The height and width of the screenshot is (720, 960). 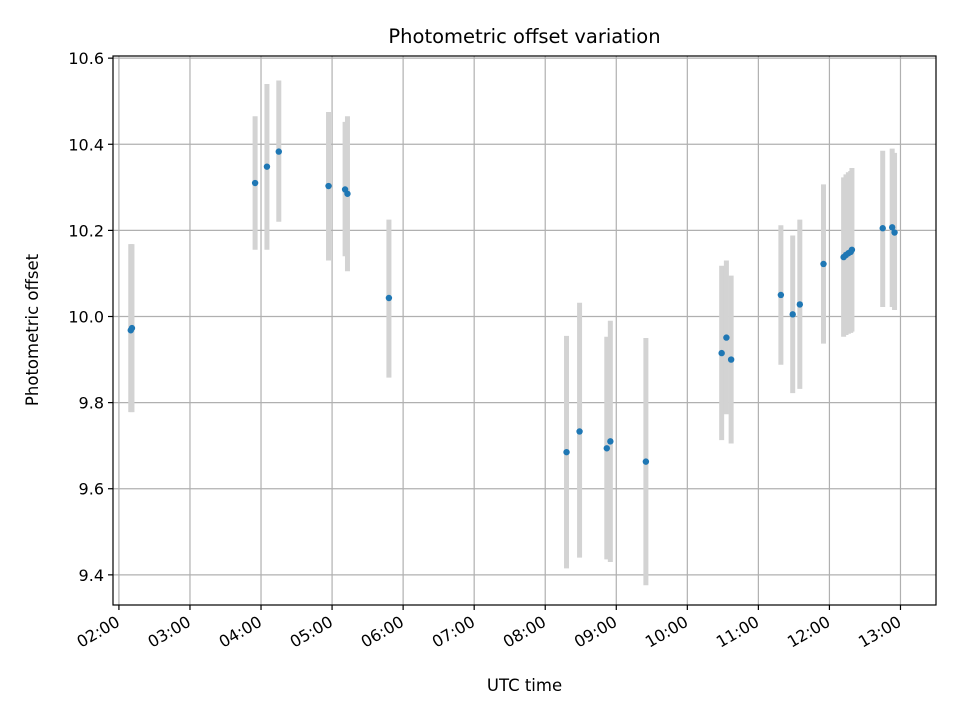 I want to click on y-tick-label: 10.6, so click(x=86, y=58).